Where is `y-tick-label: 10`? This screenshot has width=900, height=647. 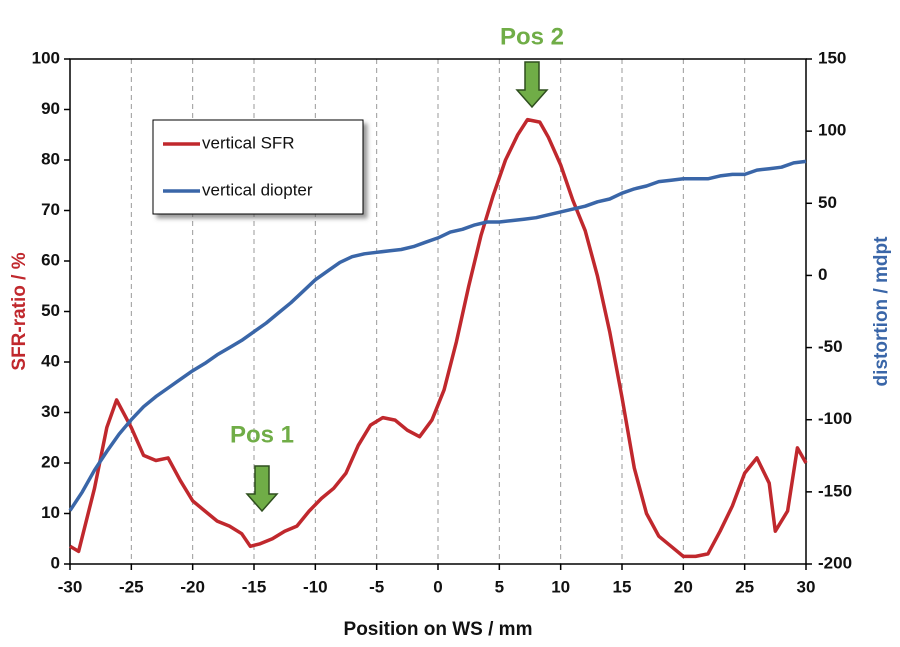
y-tick-label: 10 is located at coordinates (50, 512).